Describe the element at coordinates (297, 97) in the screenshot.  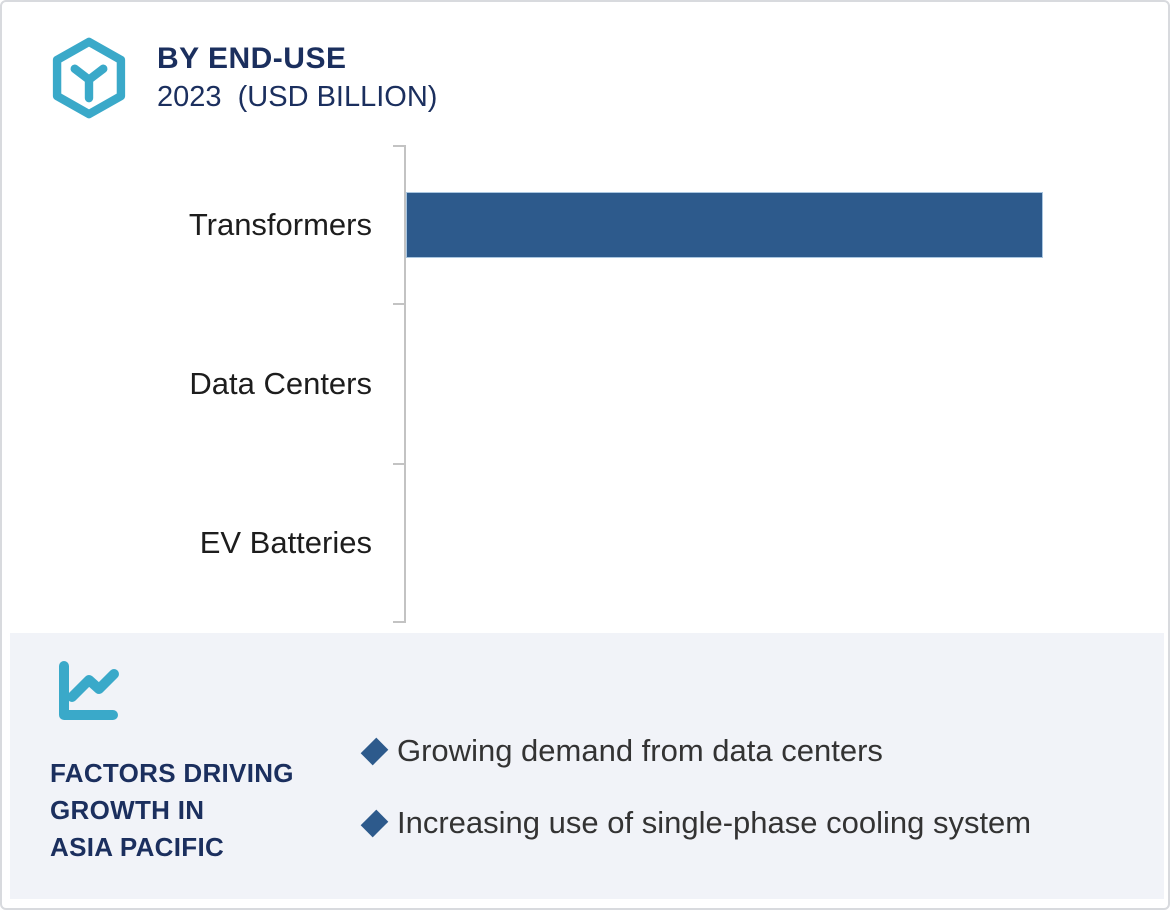
I see `page-subtitle: 2023 (USD BILLION)` at that location.